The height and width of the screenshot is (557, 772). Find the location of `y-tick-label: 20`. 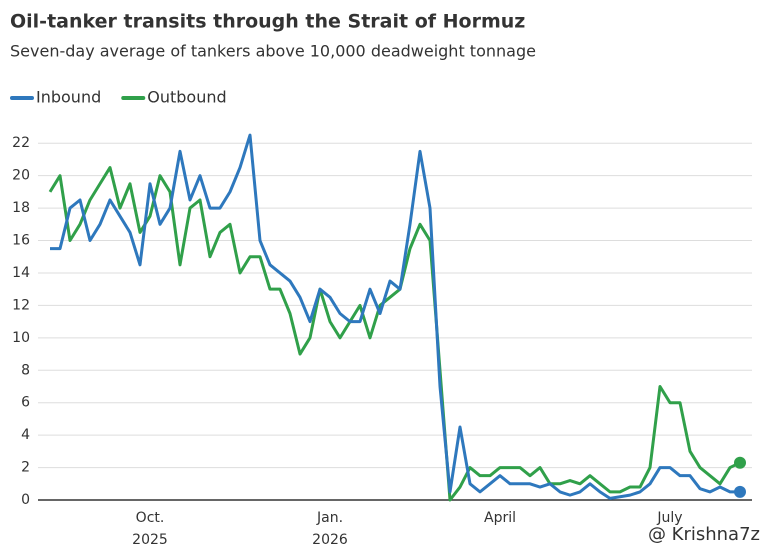

y-tick-label: 20 is located at coordinates (21, 176).